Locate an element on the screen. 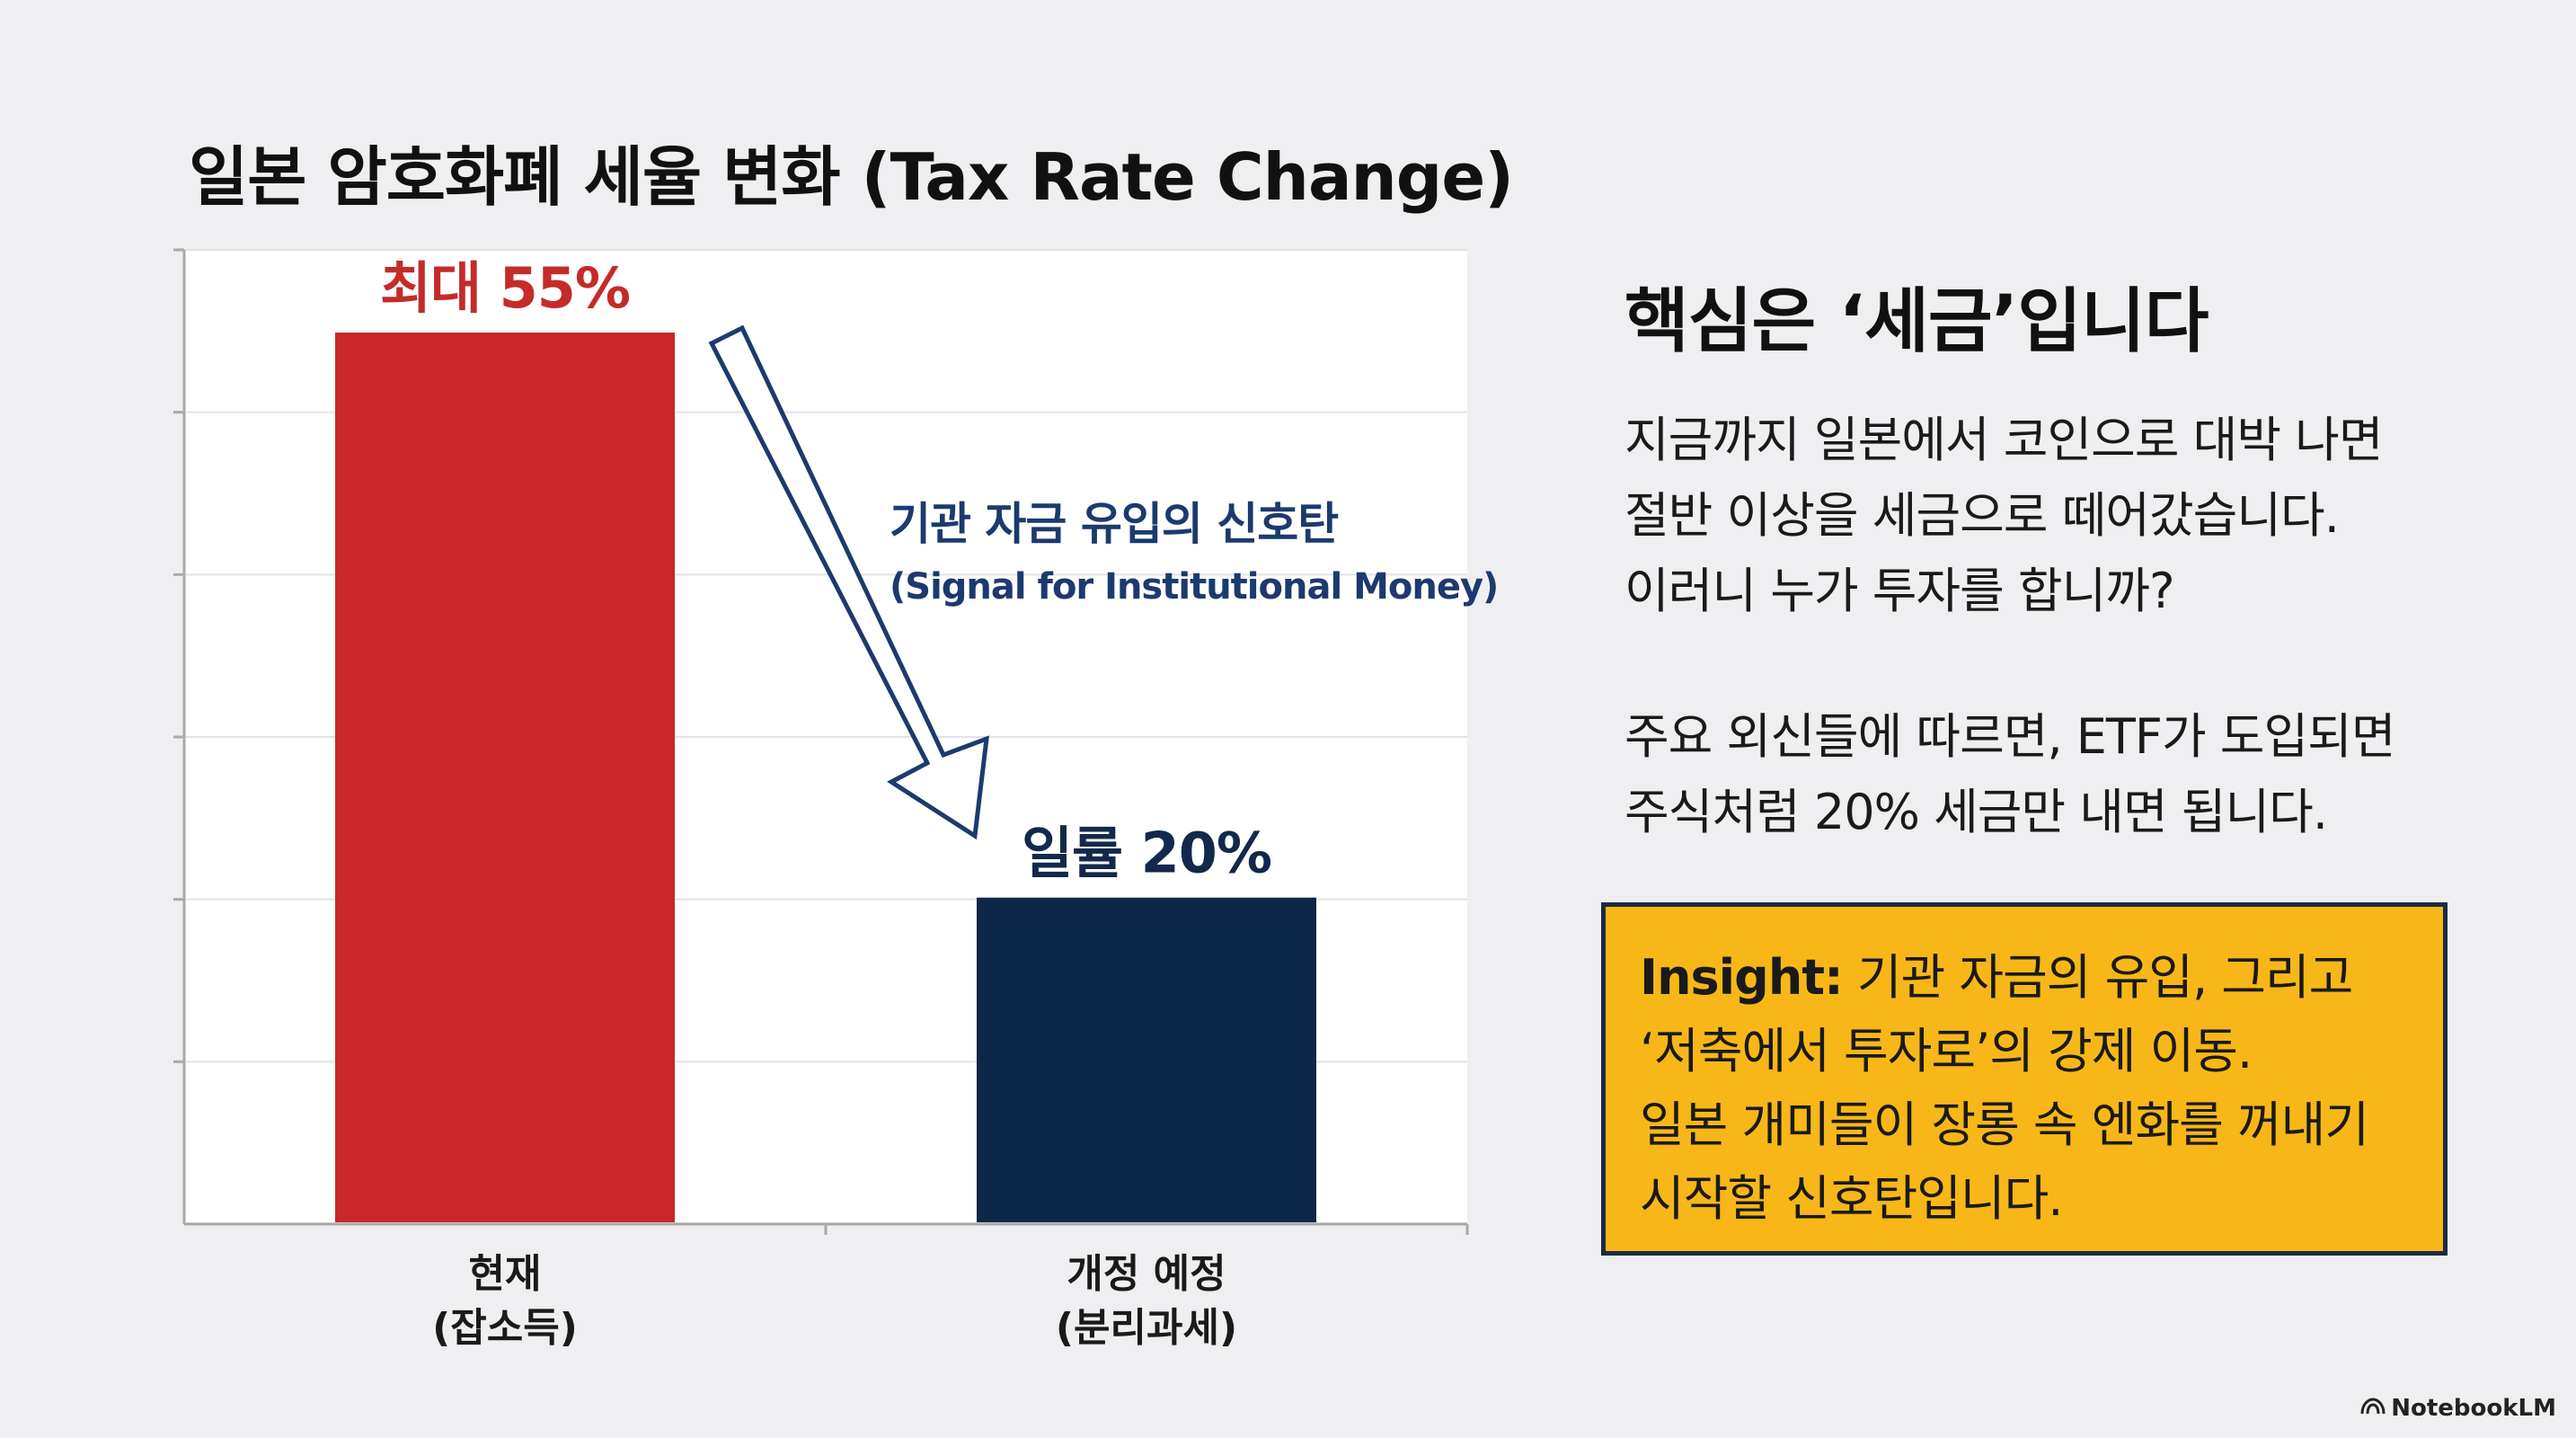  x-tick-label: 개정 예정 is located at coordinates (1146, 1274).